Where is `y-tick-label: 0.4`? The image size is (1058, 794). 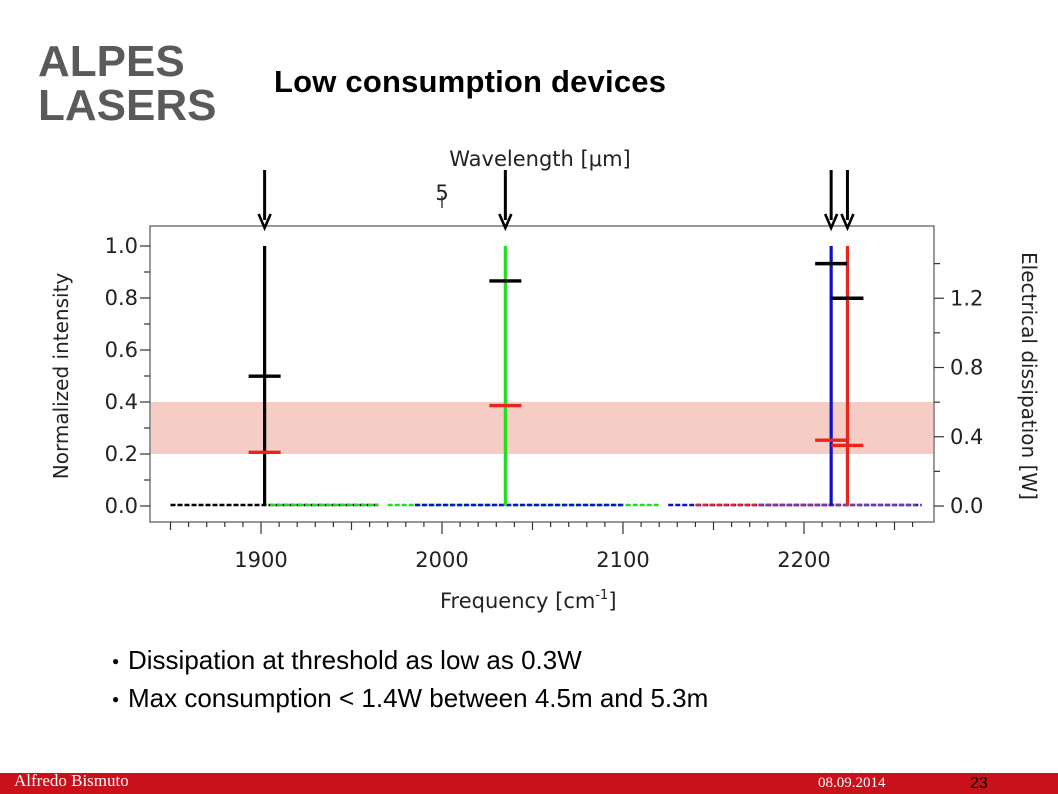
y-tick-label: 0.4 is located at coordinates (121, 402).